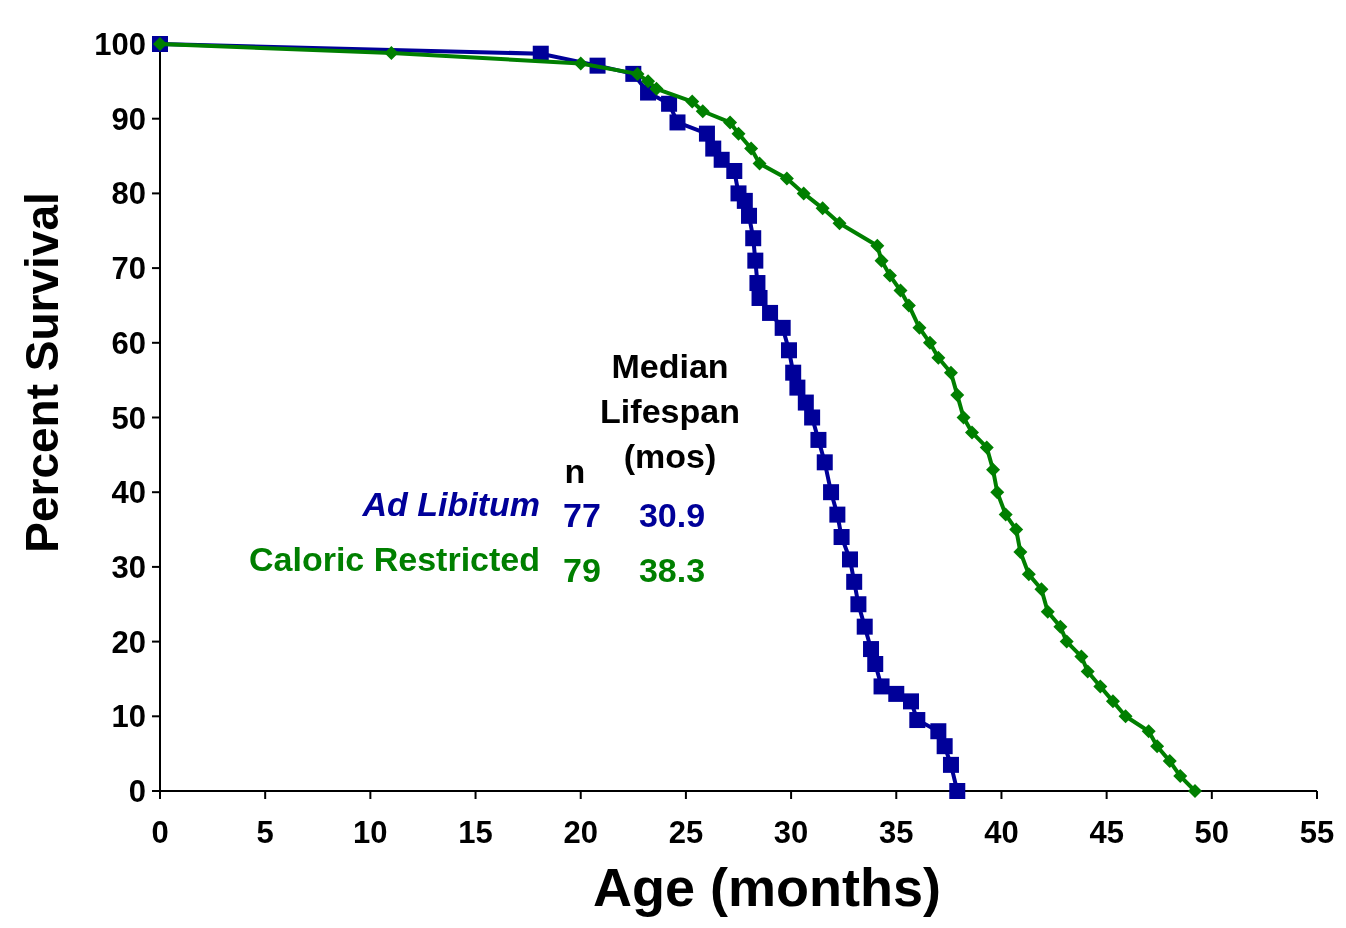 The image size is (1346, 928). What do you see at coordinates (1106, 832) in the screenshot?
I see `x-tick-label: 45` at bounding box center [1106, 832].